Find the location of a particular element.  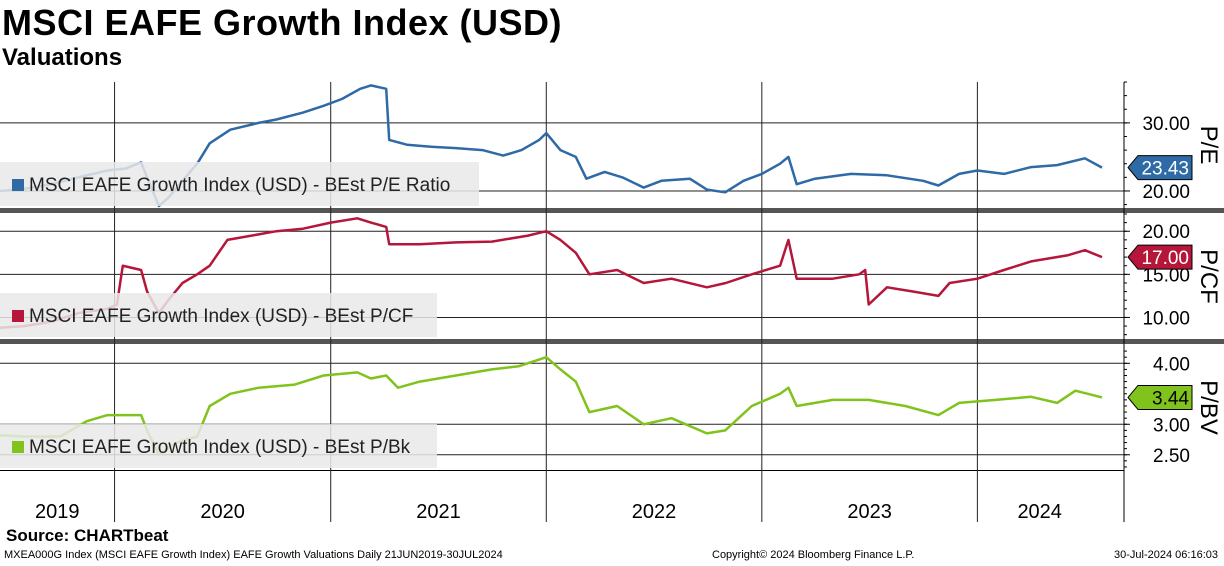

x-tick-label: 2022 is located at coordinates (654, 512).